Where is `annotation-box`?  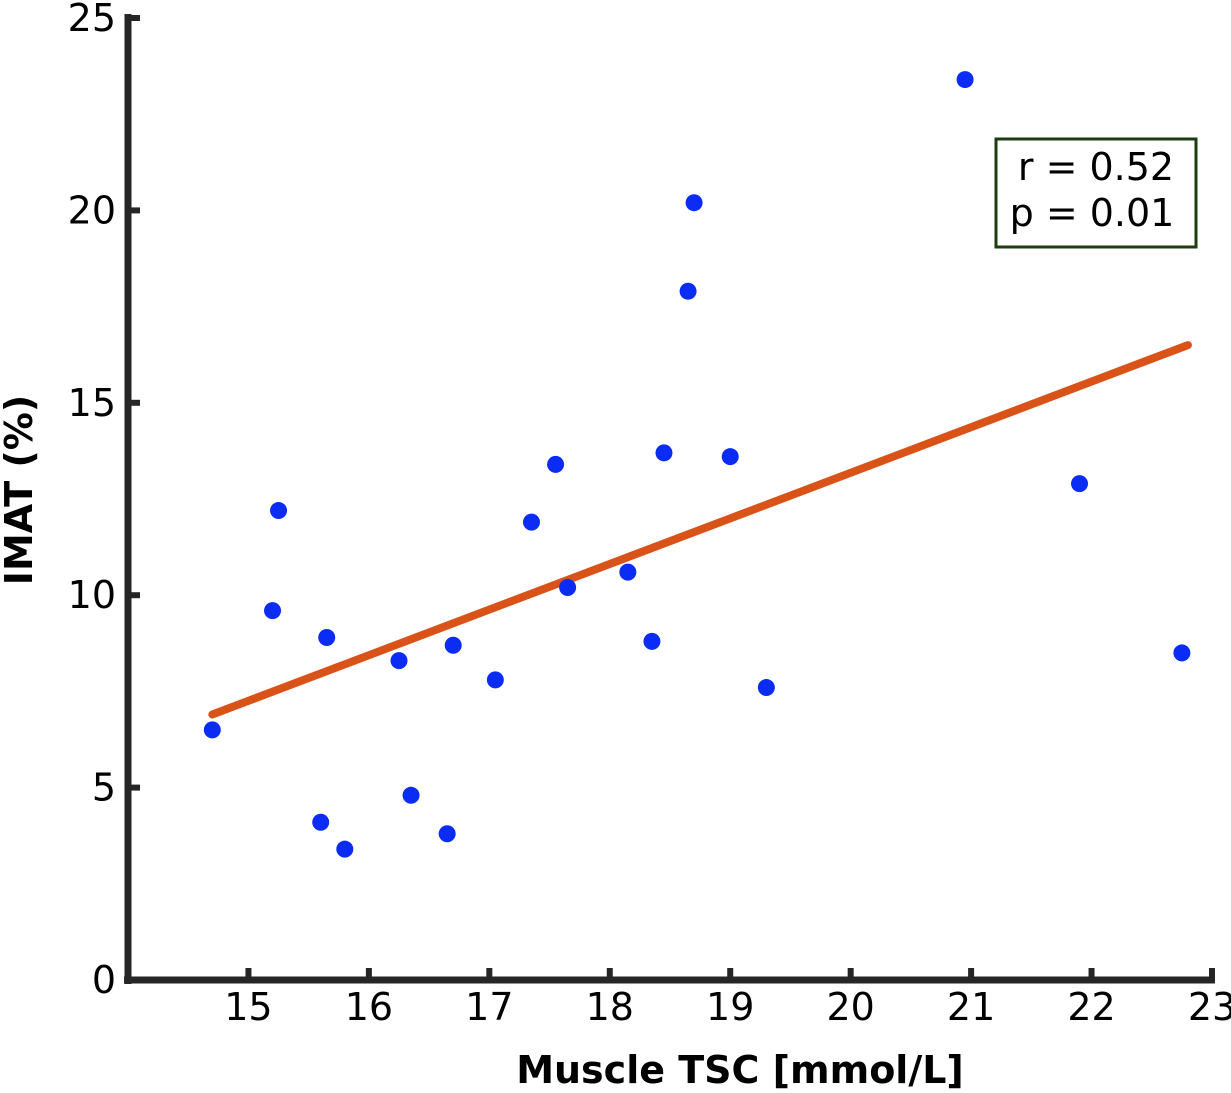 annotation-box is located at coordinates (1096, 193).